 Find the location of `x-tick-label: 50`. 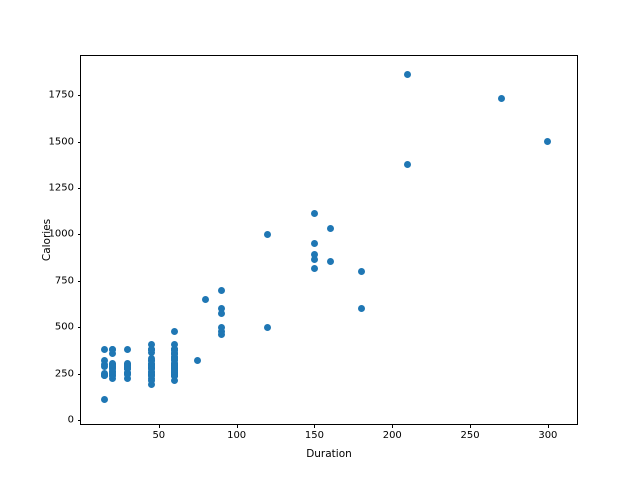

x-tick-label: 50 is located at coordinates (159, 435).